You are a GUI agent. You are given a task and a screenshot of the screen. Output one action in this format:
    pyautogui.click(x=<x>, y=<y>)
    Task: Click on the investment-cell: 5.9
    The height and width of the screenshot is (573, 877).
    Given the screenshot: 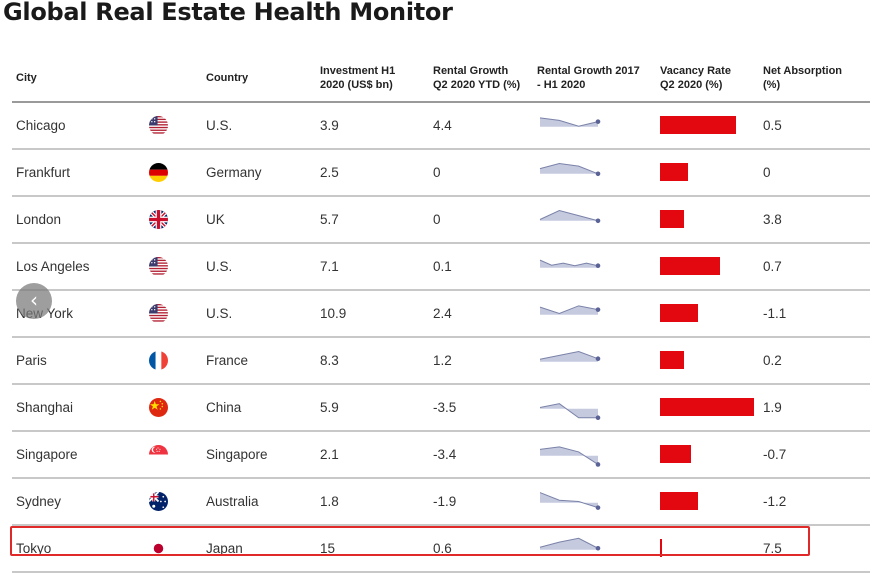 What is the action you would take?
    pyautogui.click(x=329, y=407)
    